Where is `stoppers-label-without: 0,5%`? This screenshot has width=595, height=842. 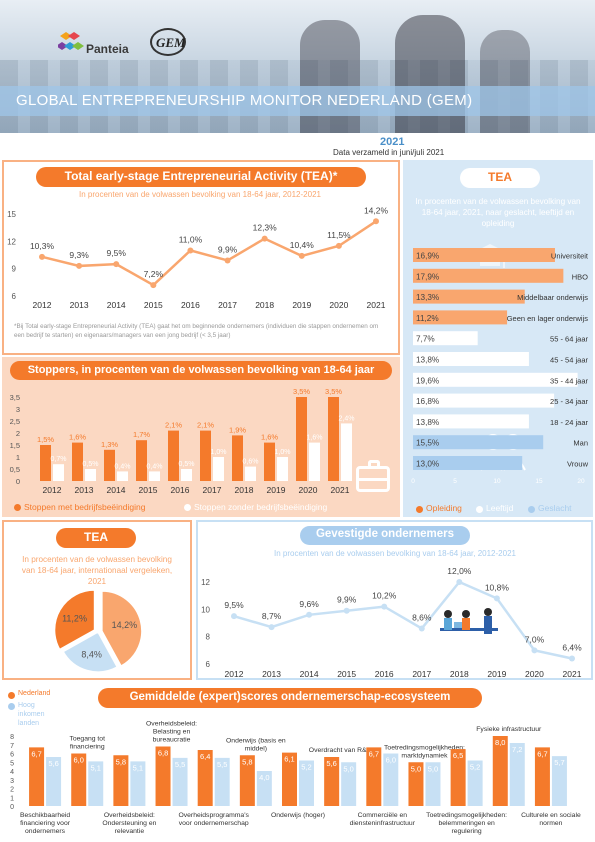
stoppers-label-without: 0,5% is located at coordinates (91, 464).